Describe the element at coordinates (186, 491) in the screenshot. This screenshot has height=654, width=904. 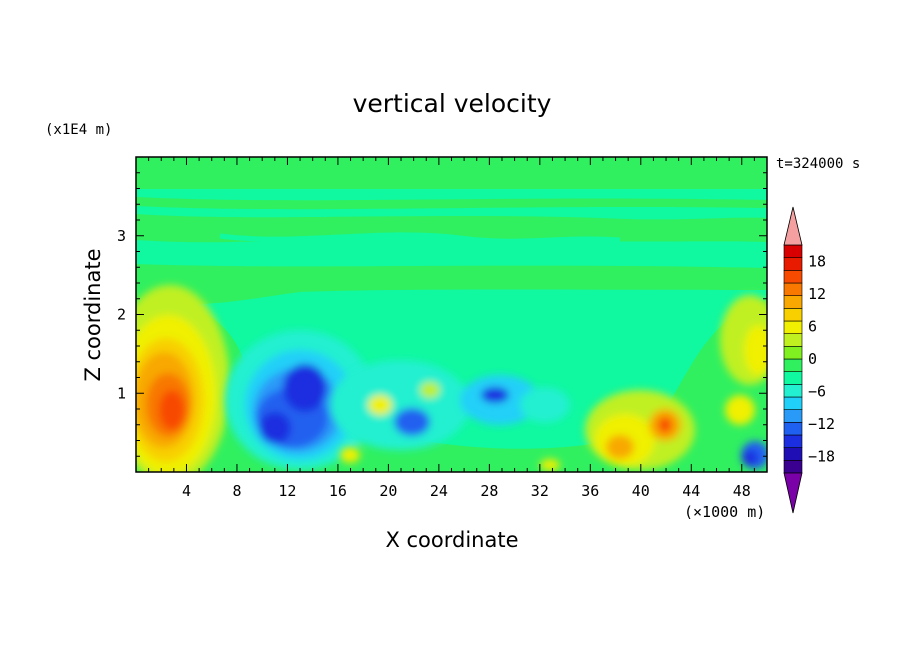
I see `x-tick-label: 4` at that location.